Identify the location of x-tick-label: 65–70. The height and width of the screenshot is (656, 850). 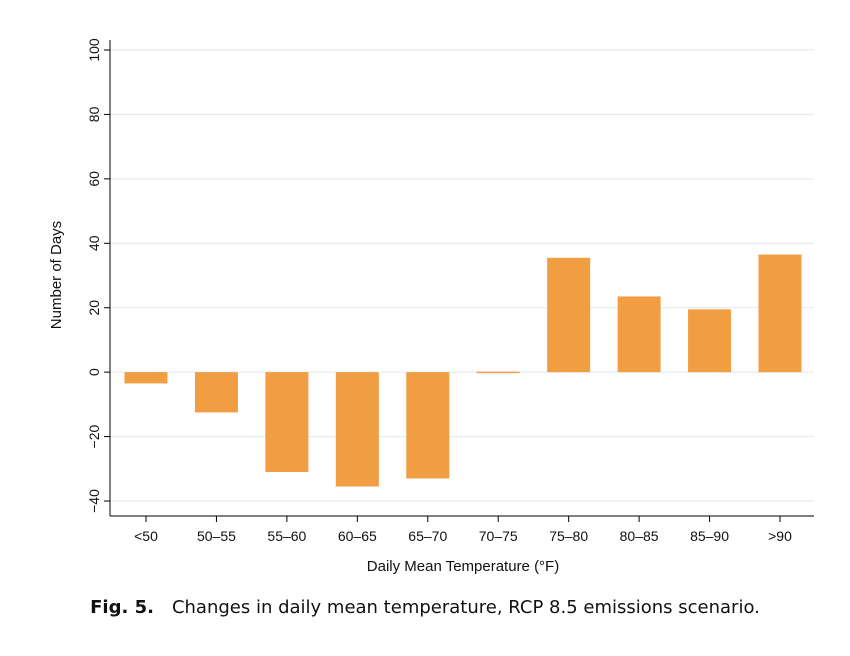
(427, 536).